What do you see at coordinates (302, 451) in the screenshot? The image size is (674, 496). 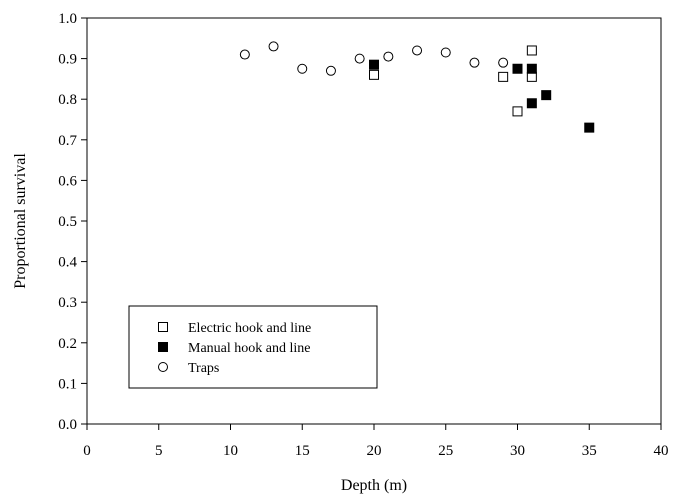 I see `x-tick-label: 15` at bounding box center [302, 451].